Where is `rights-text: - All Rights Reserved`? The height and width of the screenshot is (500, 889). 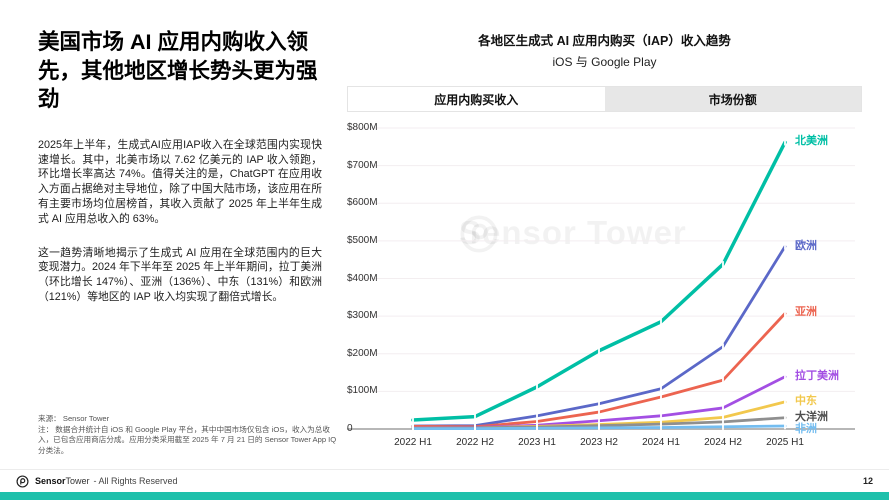 rights-text: - All Rights Reserved is located at coordinates (135, 481).